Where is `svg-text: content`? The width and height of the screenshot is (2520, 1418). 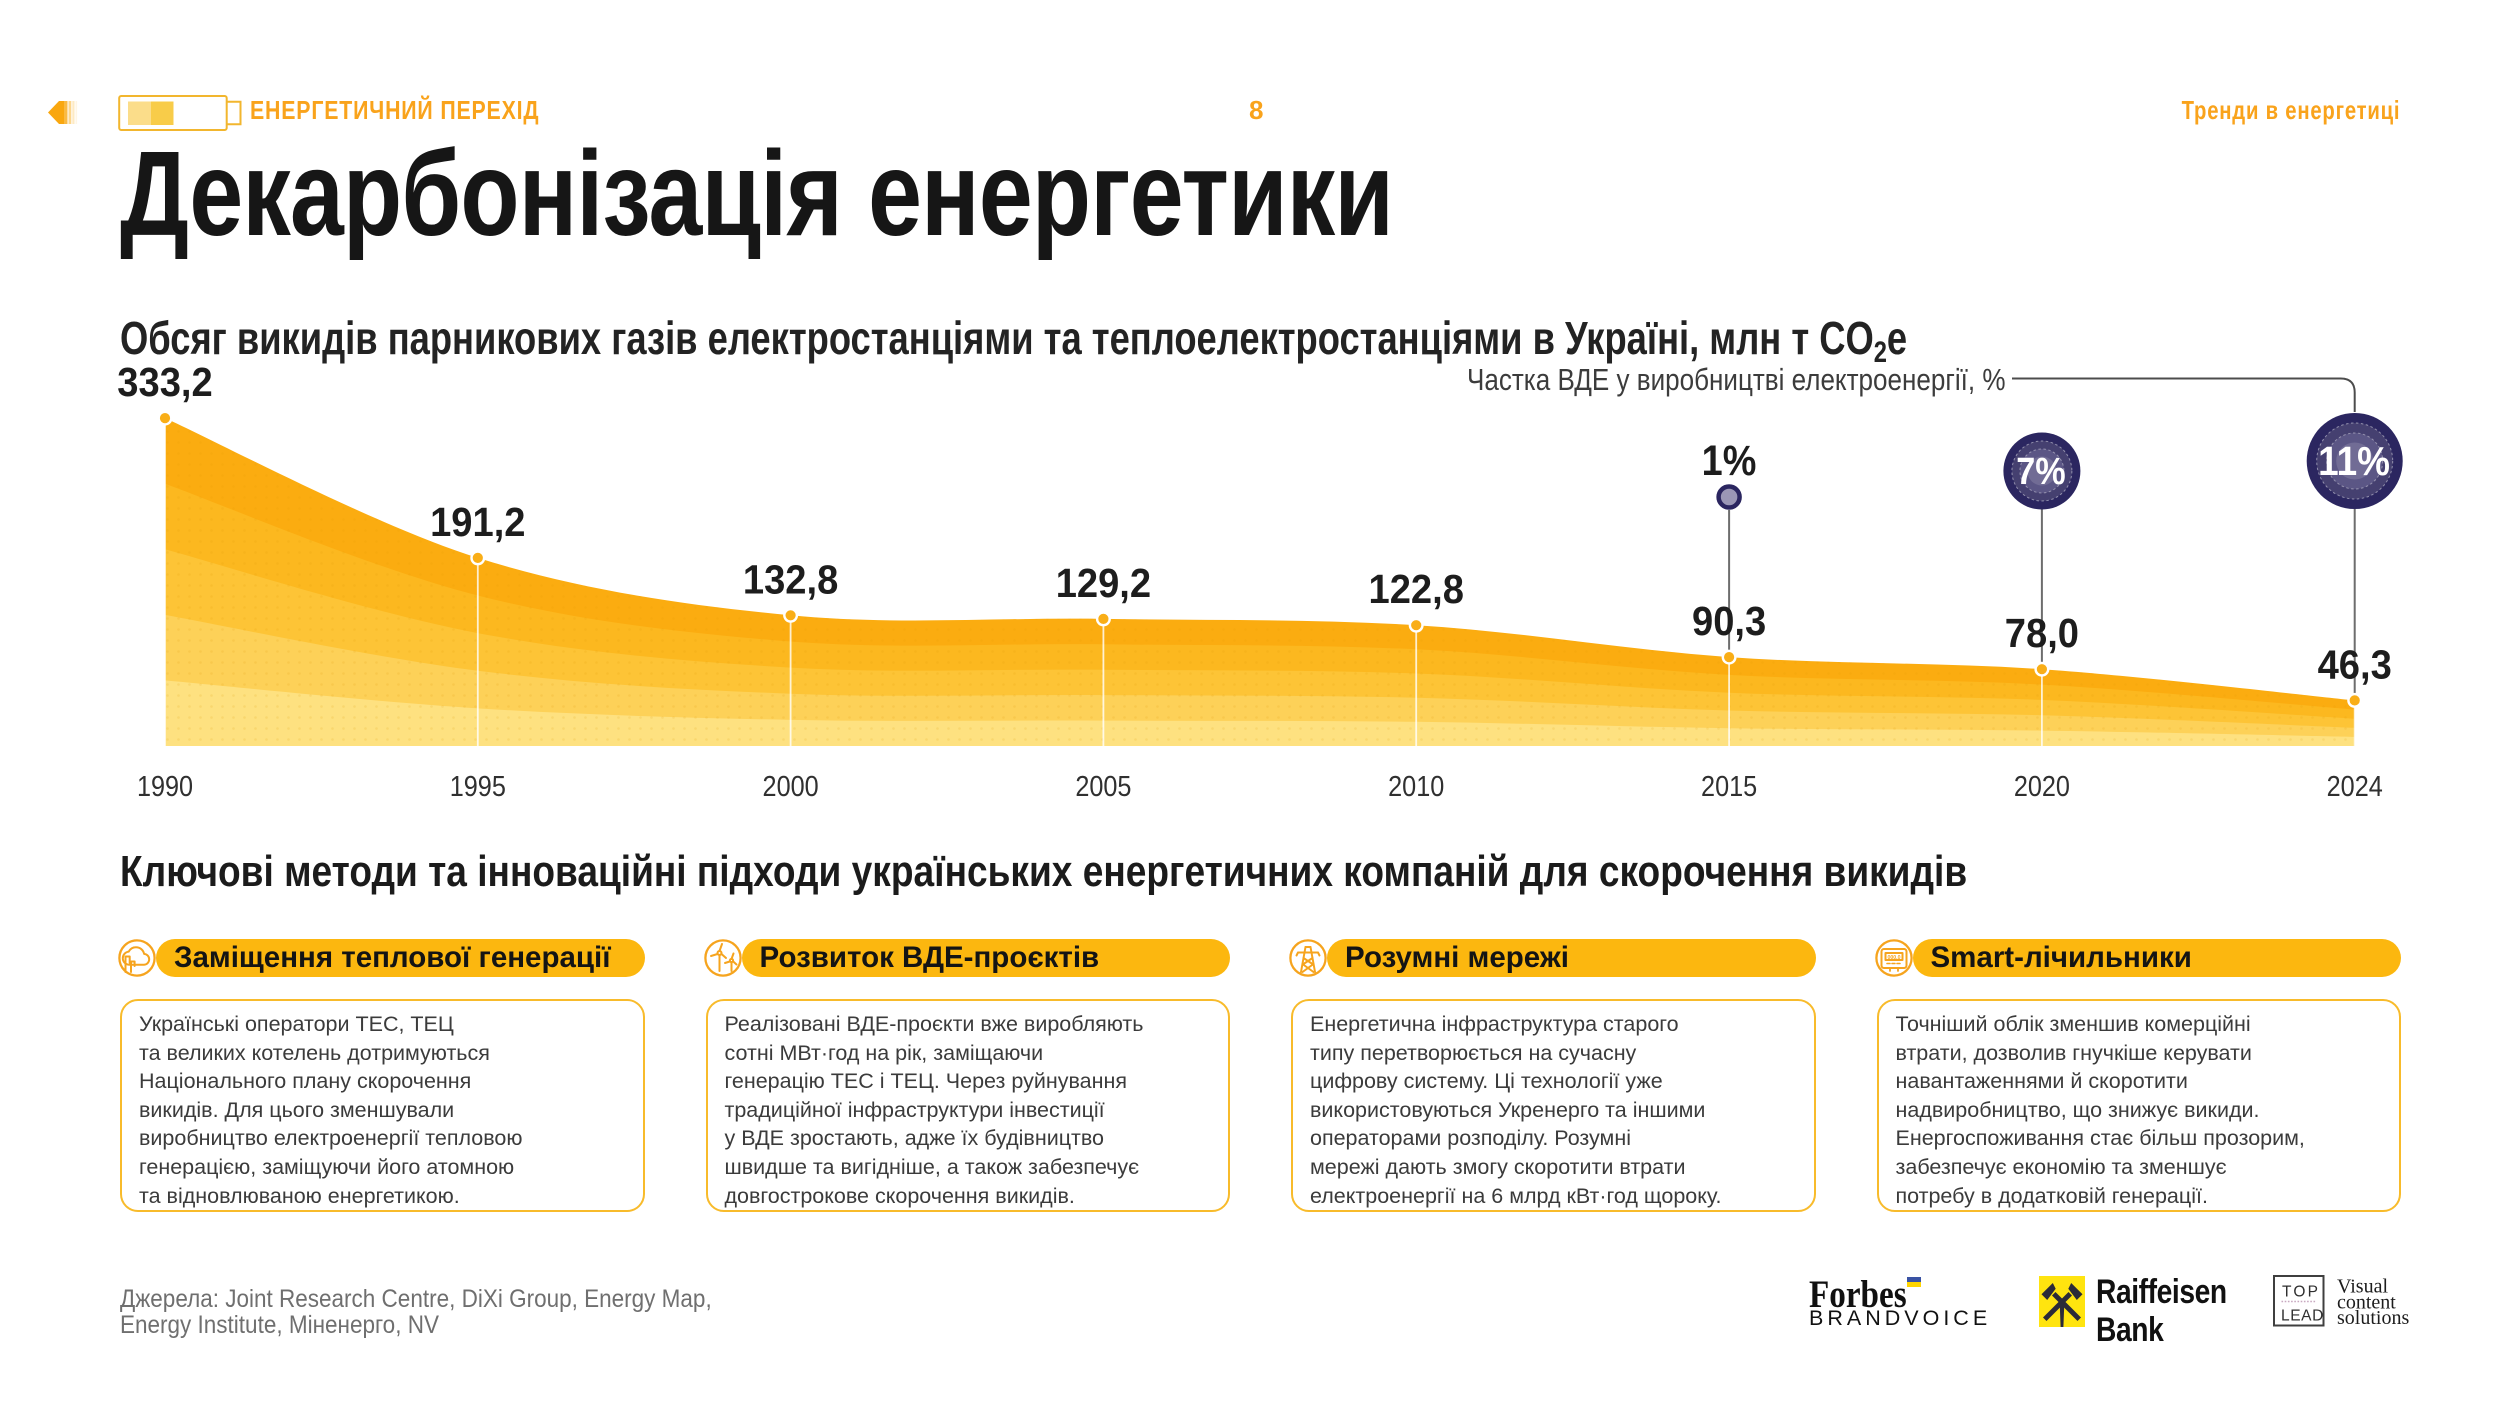
svg-text: content is located at coordinates (2366, 1302).